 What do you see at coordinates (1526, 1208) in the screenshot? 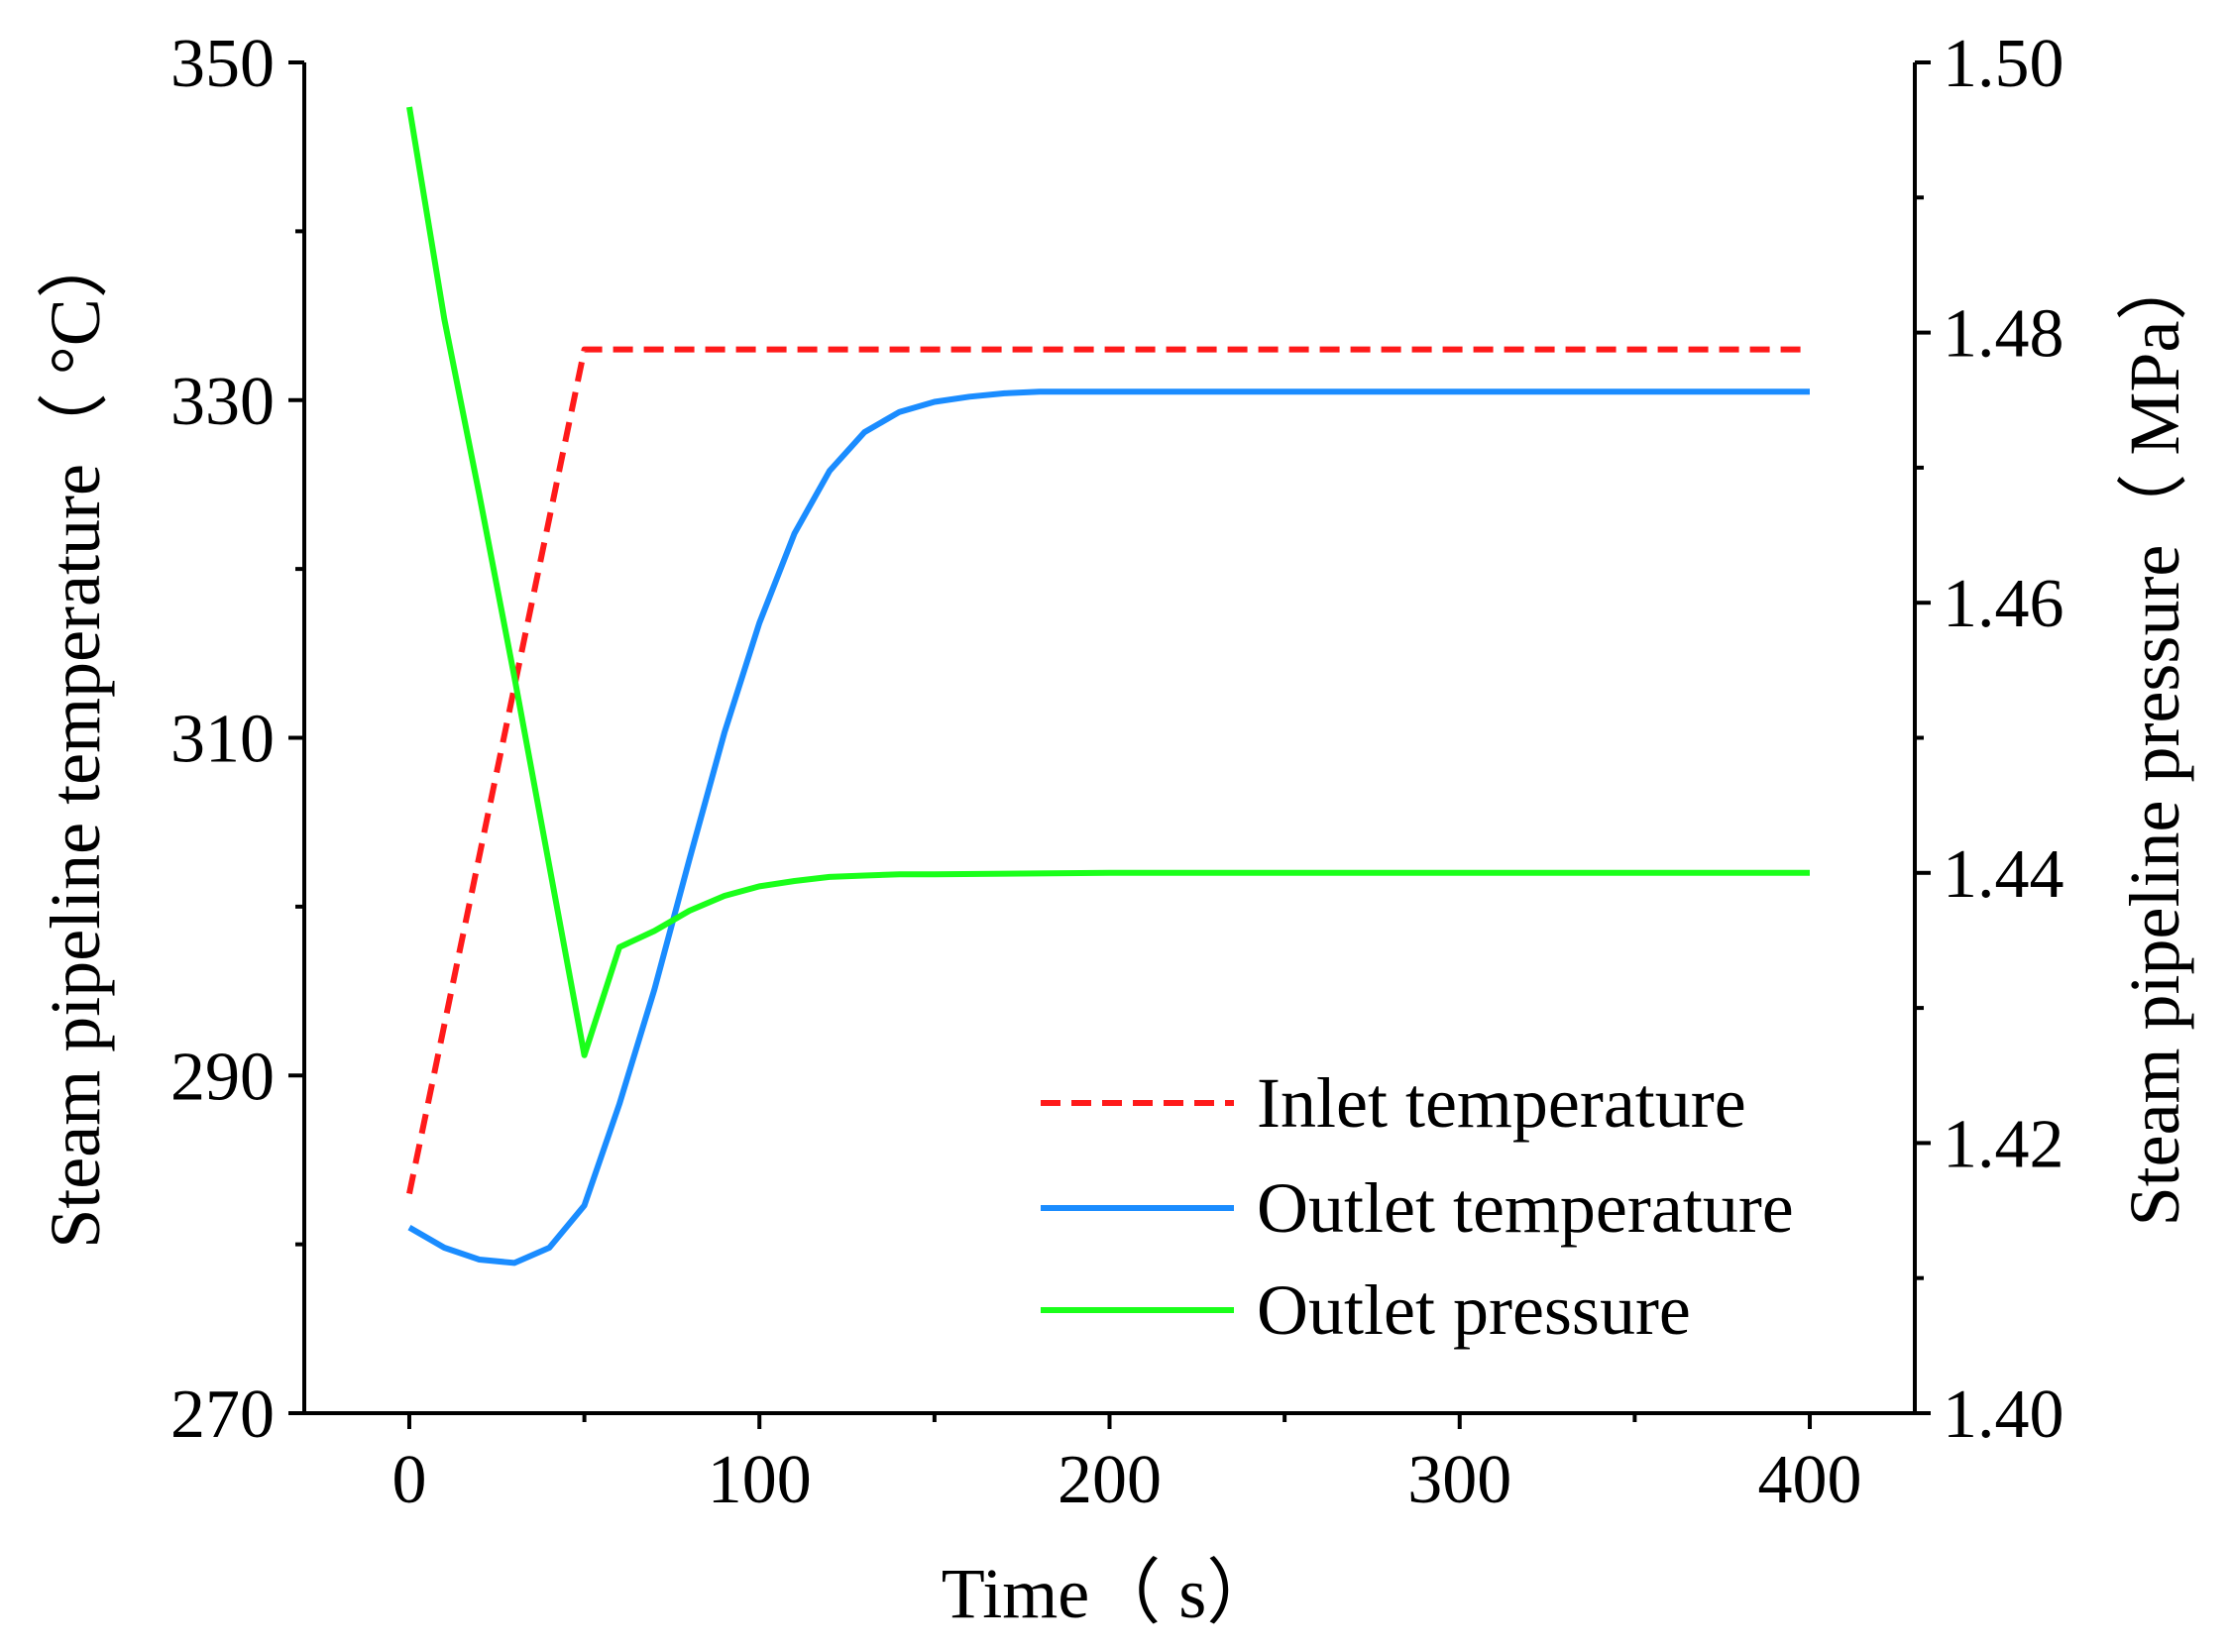
I see `legend-label: Outlet temperature` at bounding box center [1526, 1208].